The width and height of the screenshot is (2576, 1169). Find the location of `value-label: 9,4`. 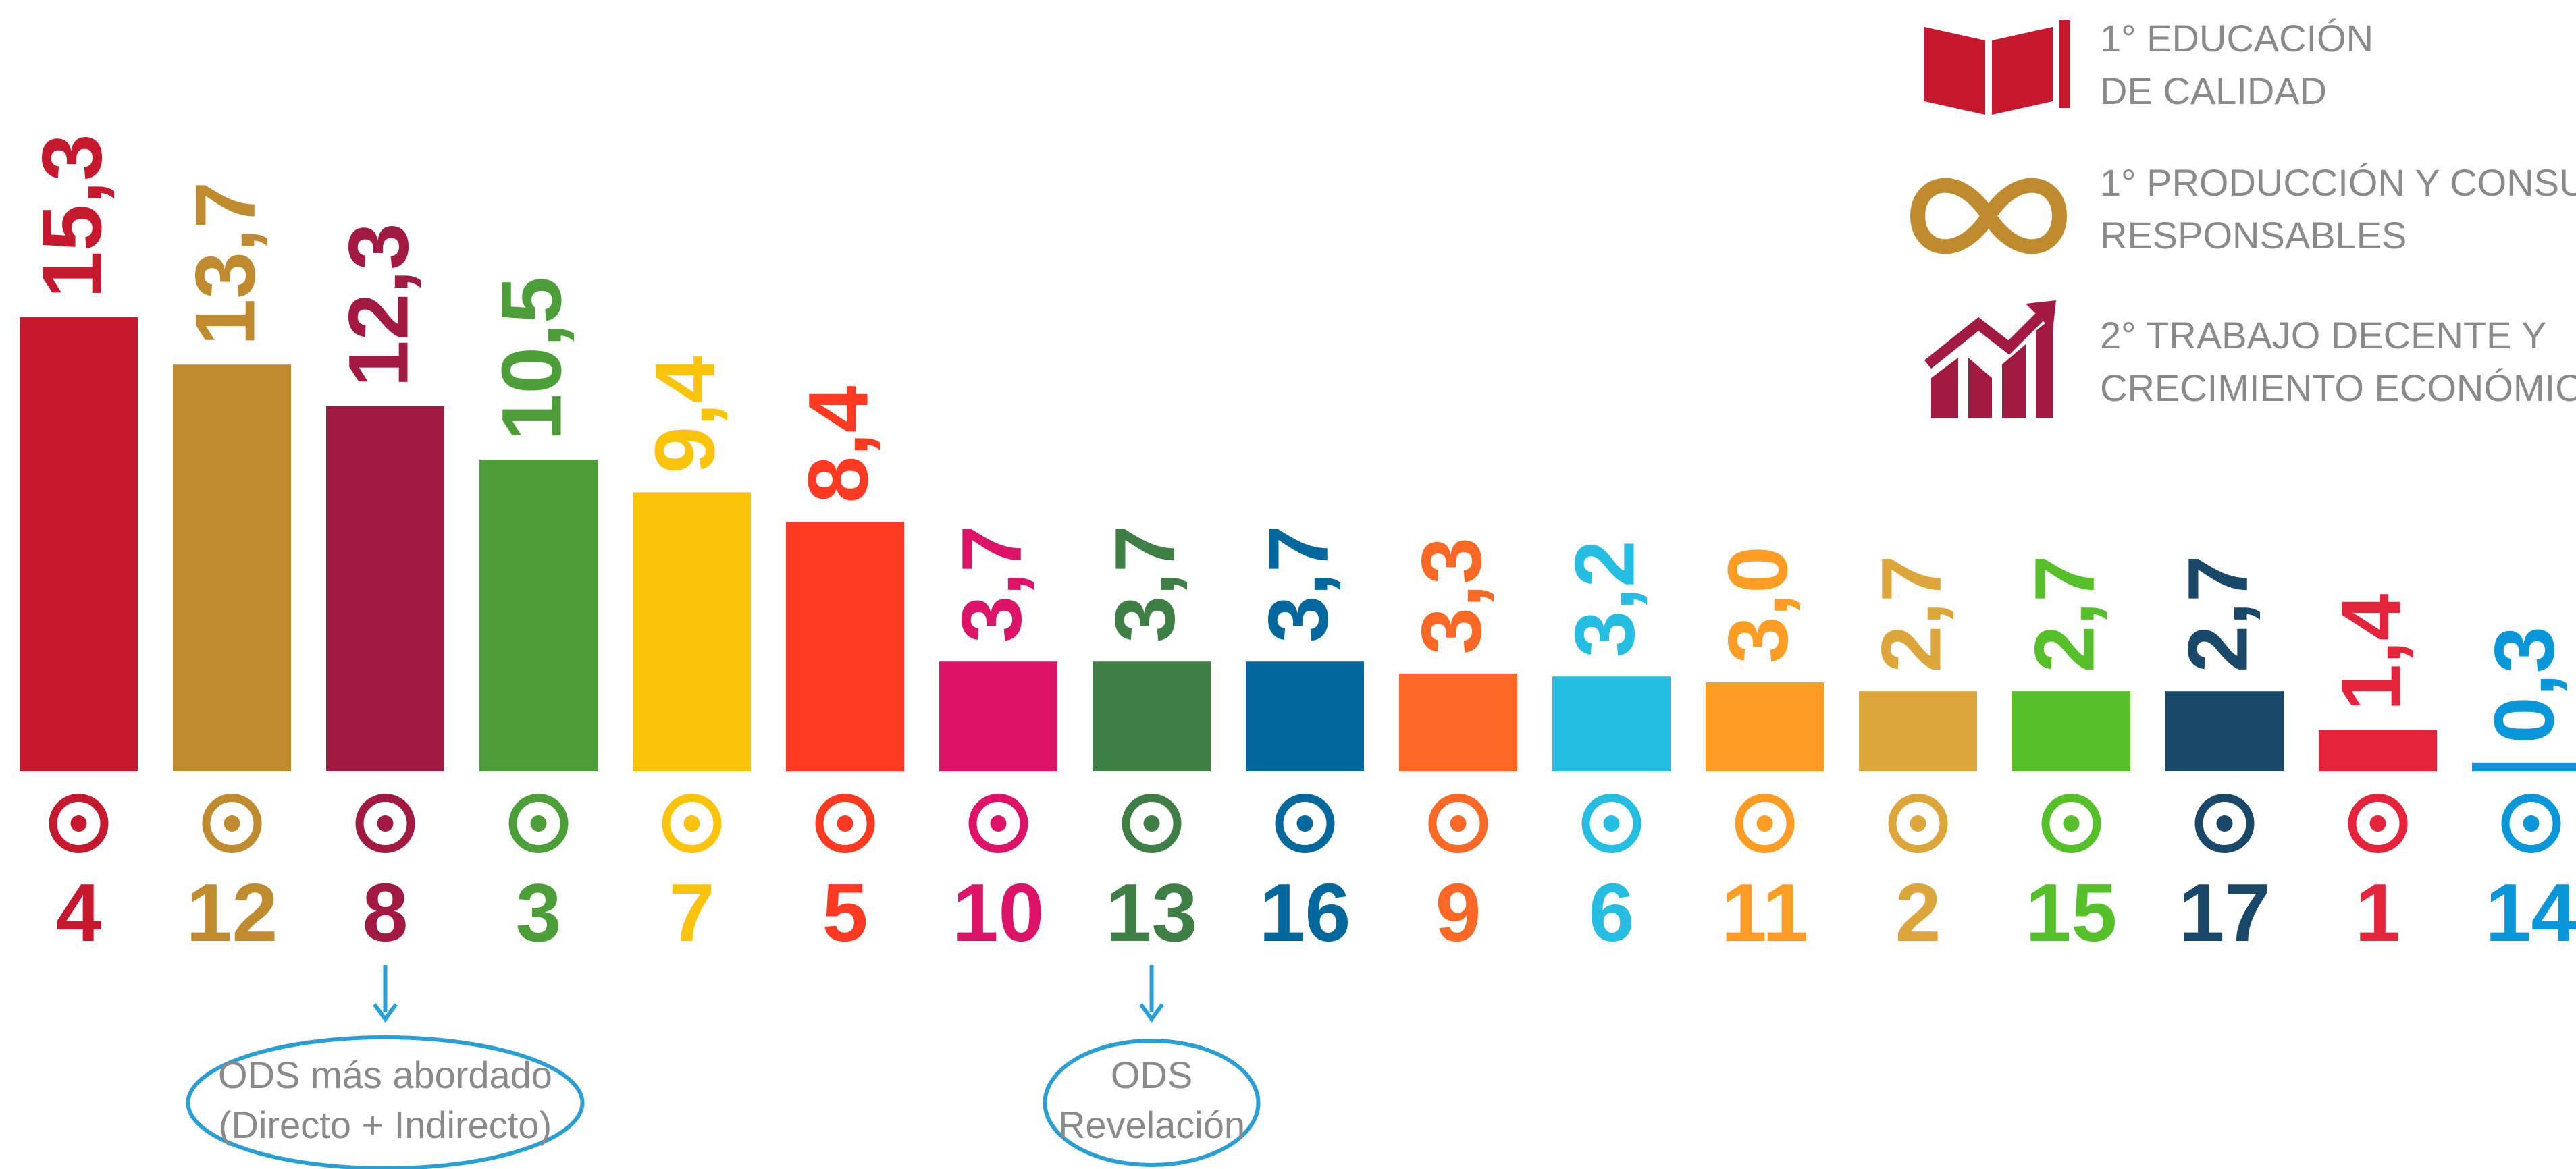

value-label: 9,4 is located at coordinates (686, 415).